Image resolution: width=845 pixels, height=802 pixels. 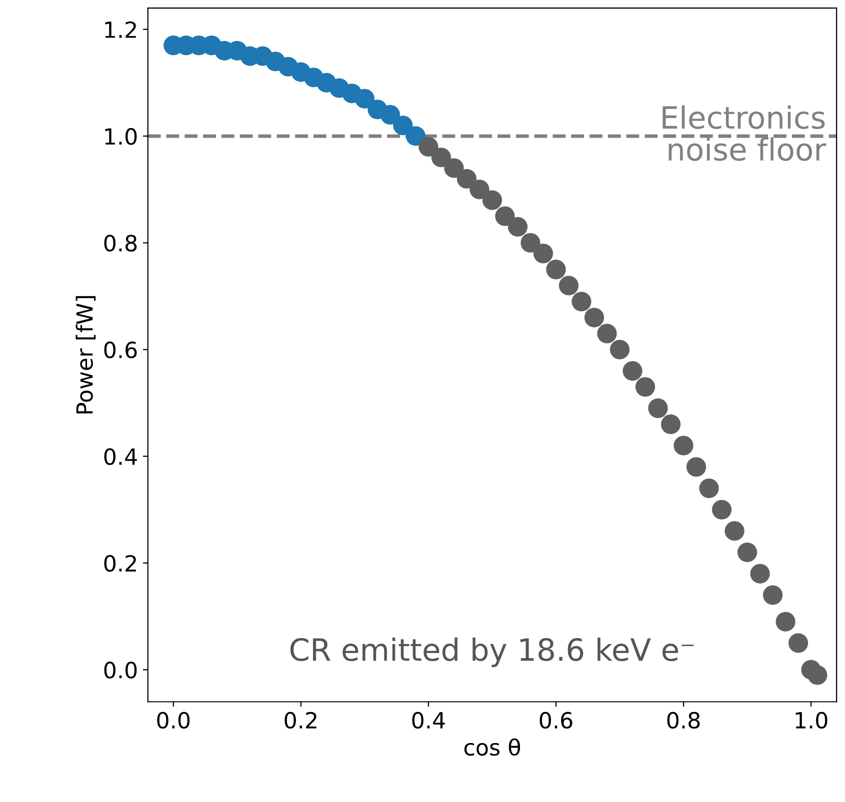 What do you see at coordinates (120, 243) in the screenshot?
I see `y-tick-label: 0.8` at bounding box center [120, 243].